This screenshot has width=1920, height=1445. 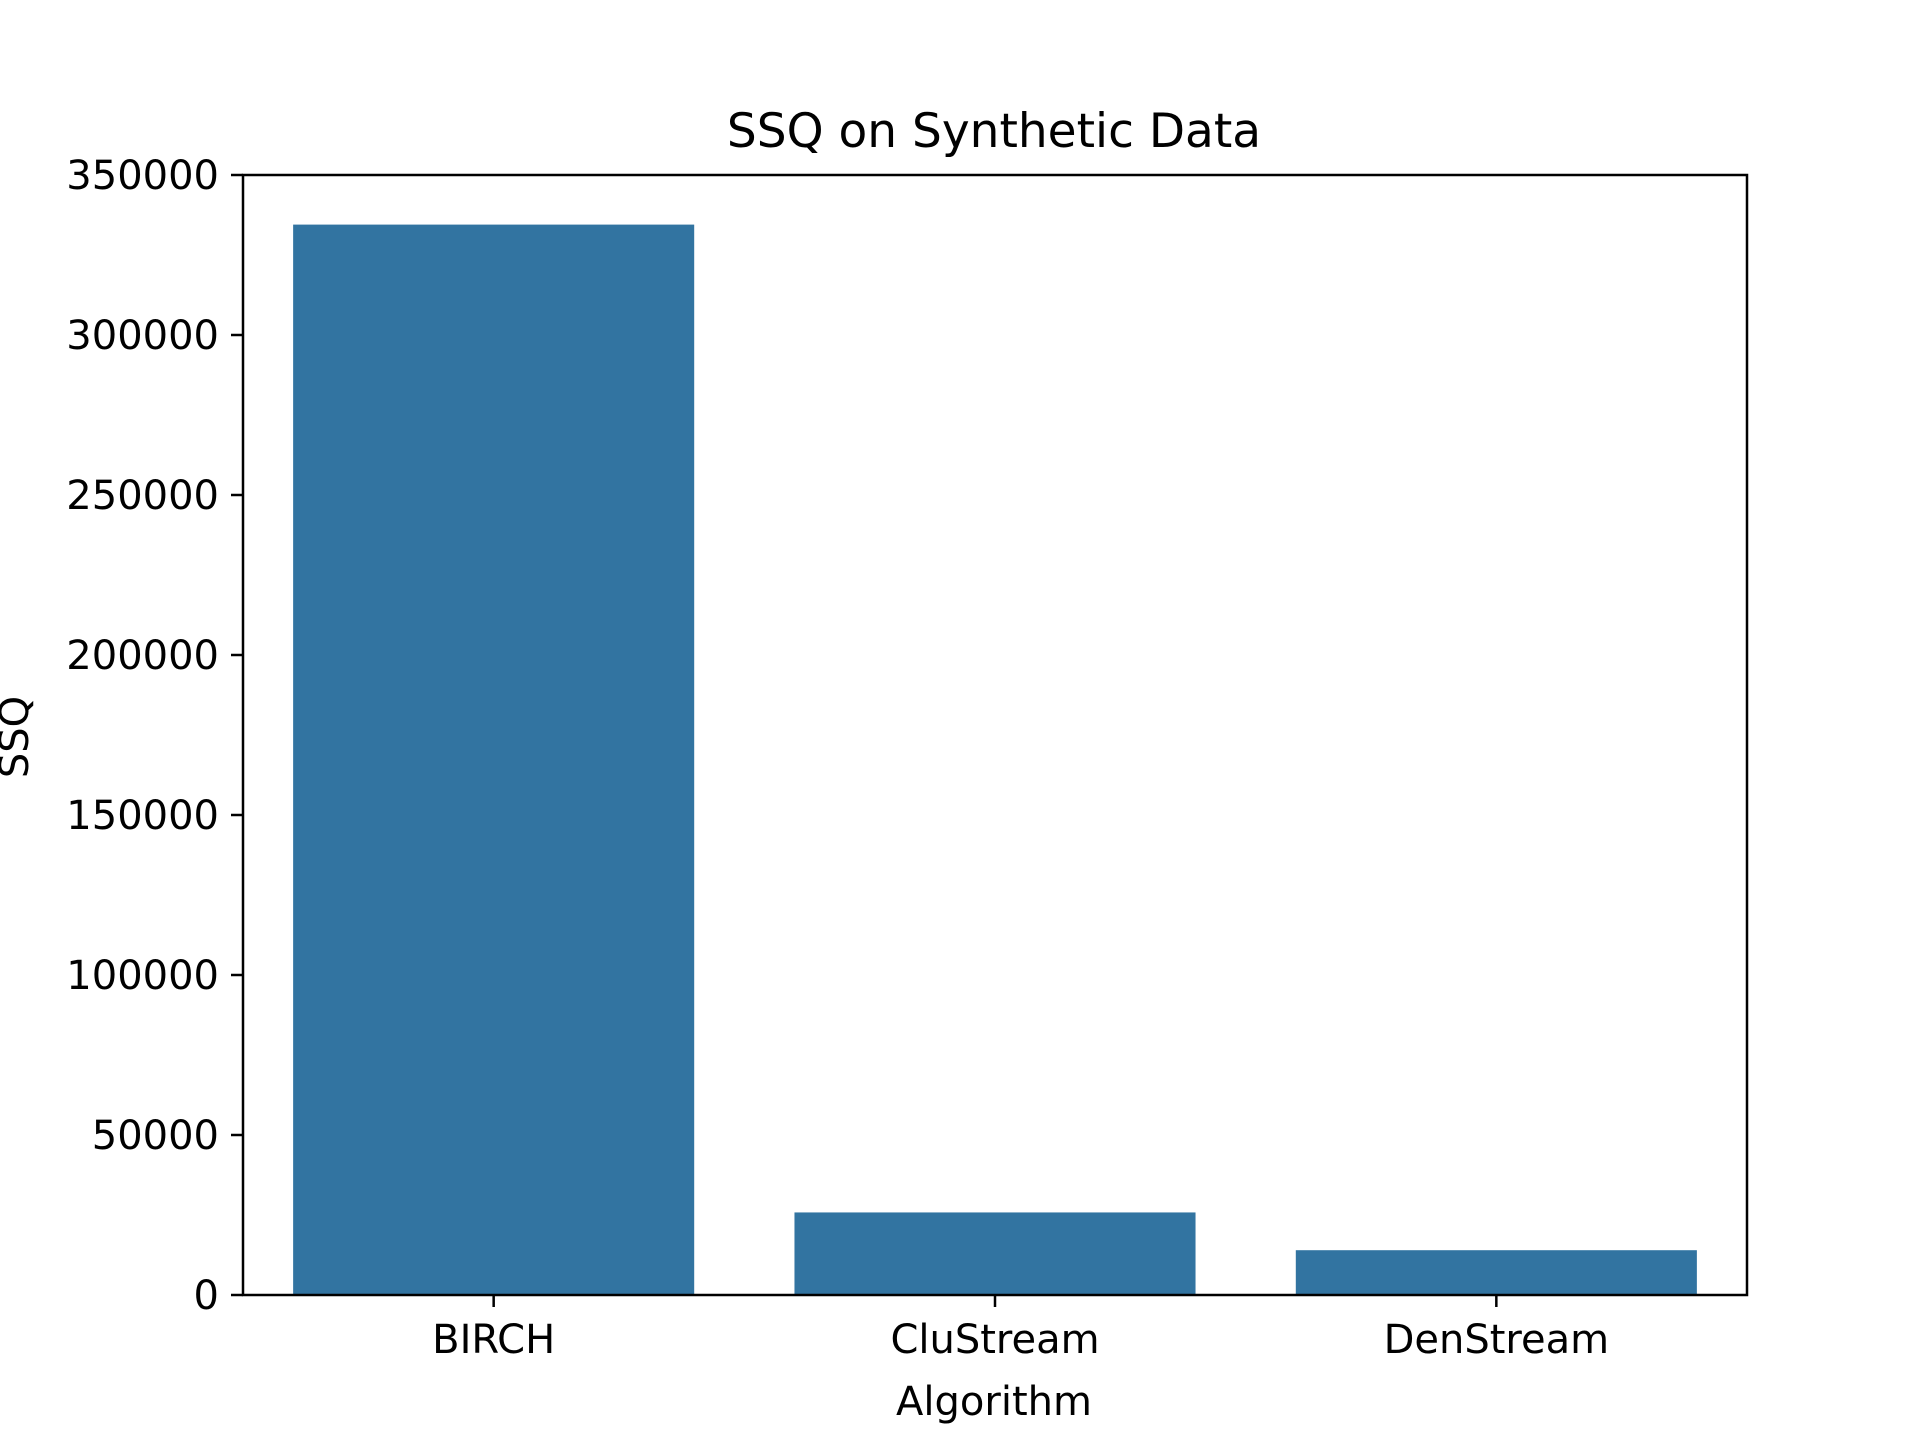 What do you see at coordinates (142, 496) in the screenshot?
I see `y-tick-label: 250000` at bounding box center [142, 496].